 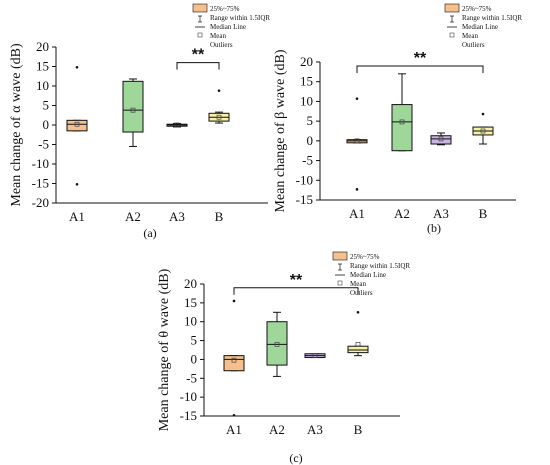 What do you see at coordinates (295, 458) in the screenshot?
I see `panel-caption: (c)` at bounding box center [295, 458].